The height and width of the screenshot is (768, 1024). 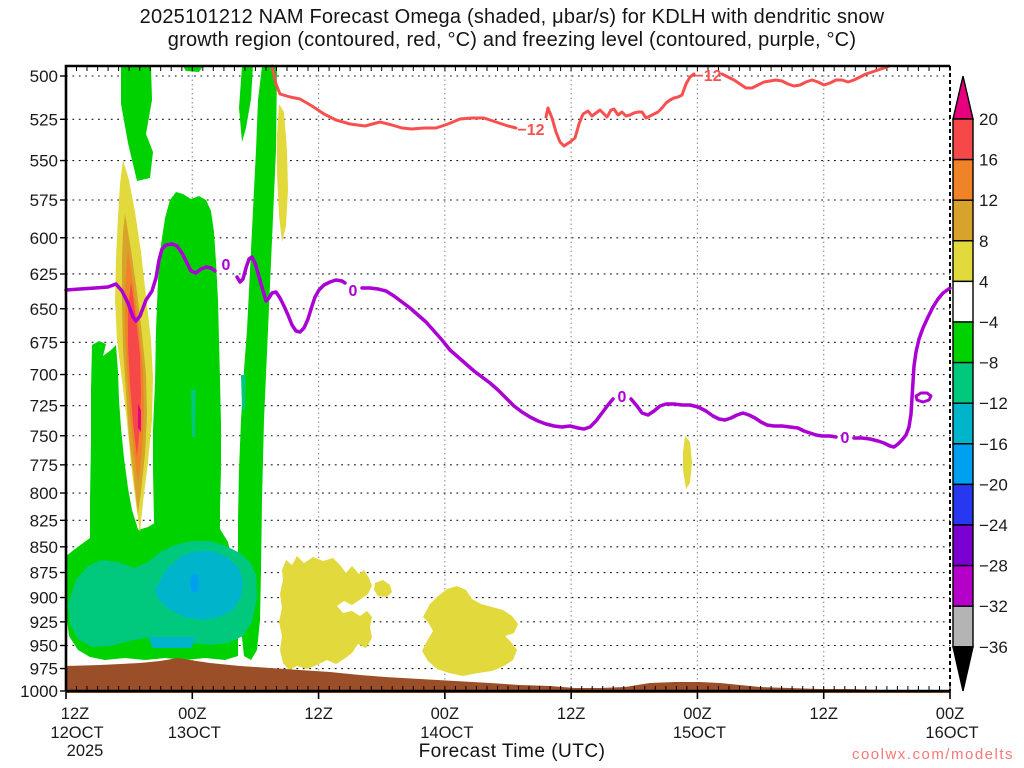 I want to click on colorbar-label: −28, so click(x=993, y=566).